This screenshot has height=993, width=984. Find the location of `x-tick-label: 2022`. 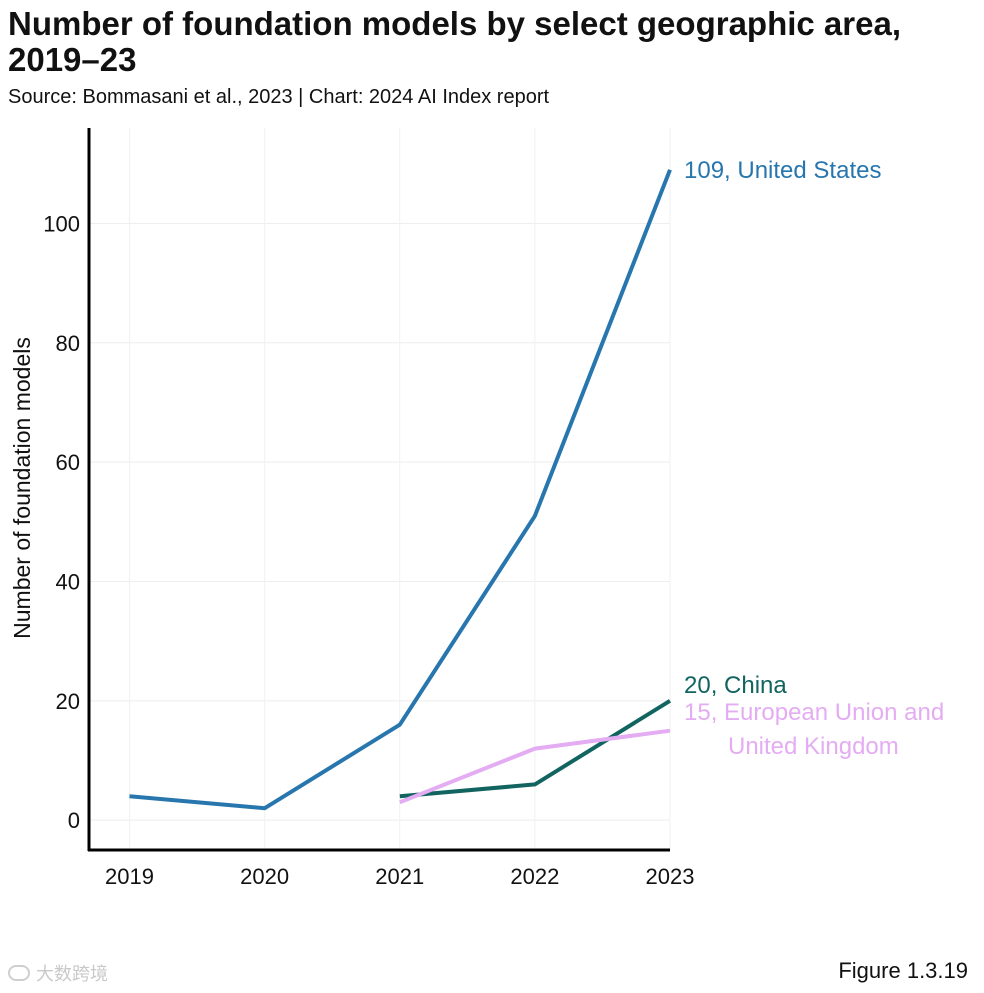

x-tick-label: 2022 is located at coordinates (534, 876).